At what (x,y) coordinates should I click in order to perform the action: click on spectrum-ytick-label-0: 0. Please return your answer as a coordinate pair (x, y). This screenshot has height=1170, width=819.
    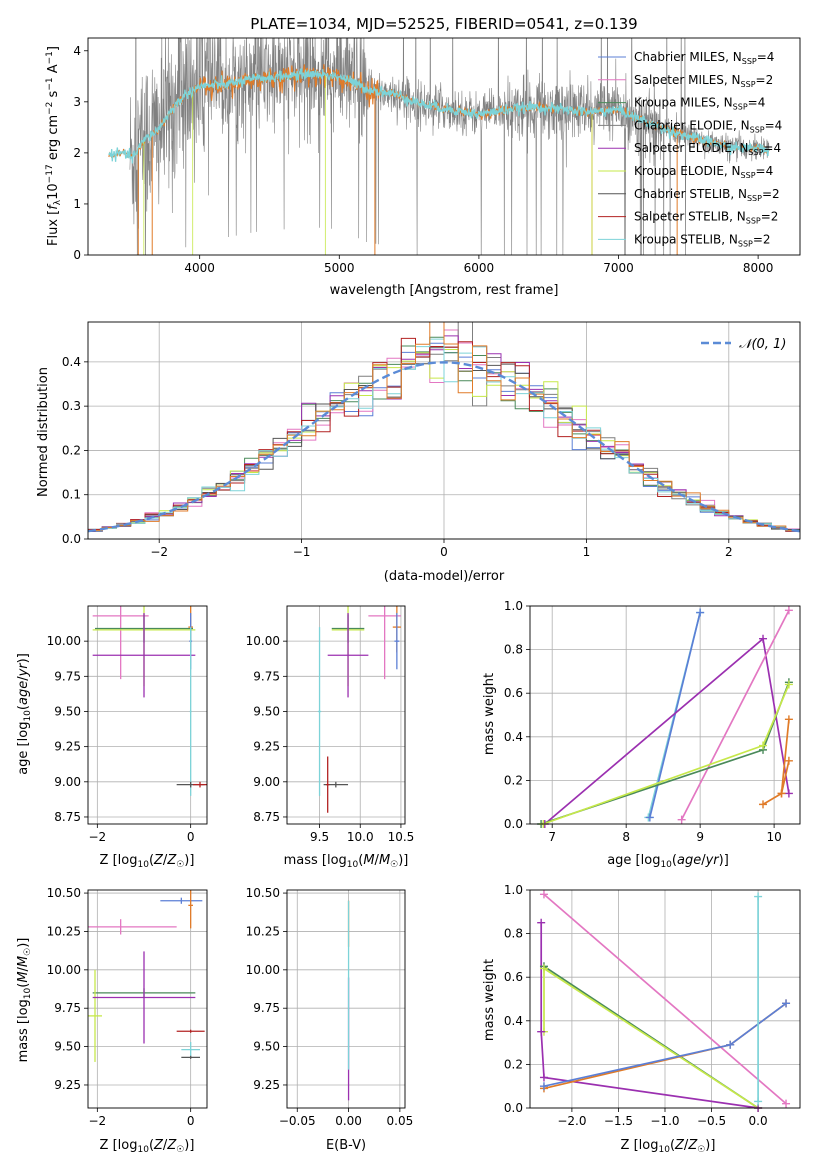
    Looking at the image, I should click on (77, 255).